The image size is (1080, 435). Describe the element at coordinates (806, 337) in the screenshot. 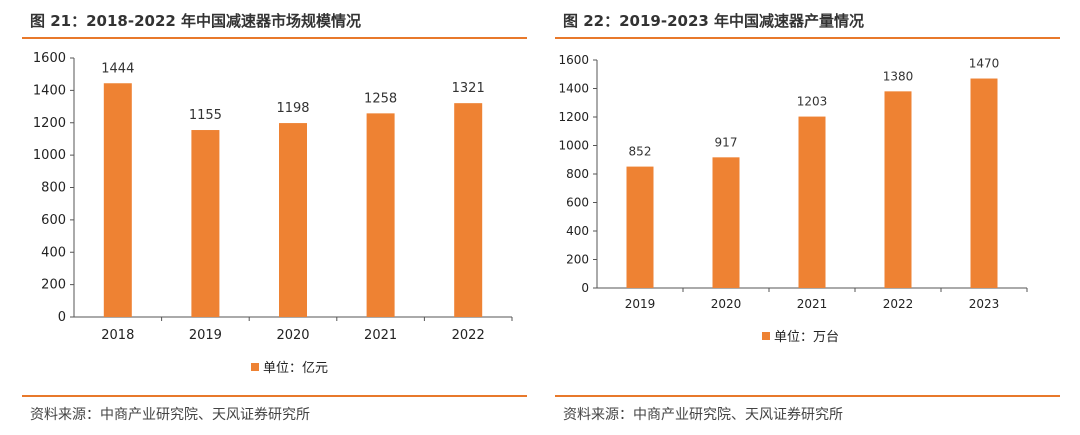

I see `legend-label: 单位：万台` at that location.